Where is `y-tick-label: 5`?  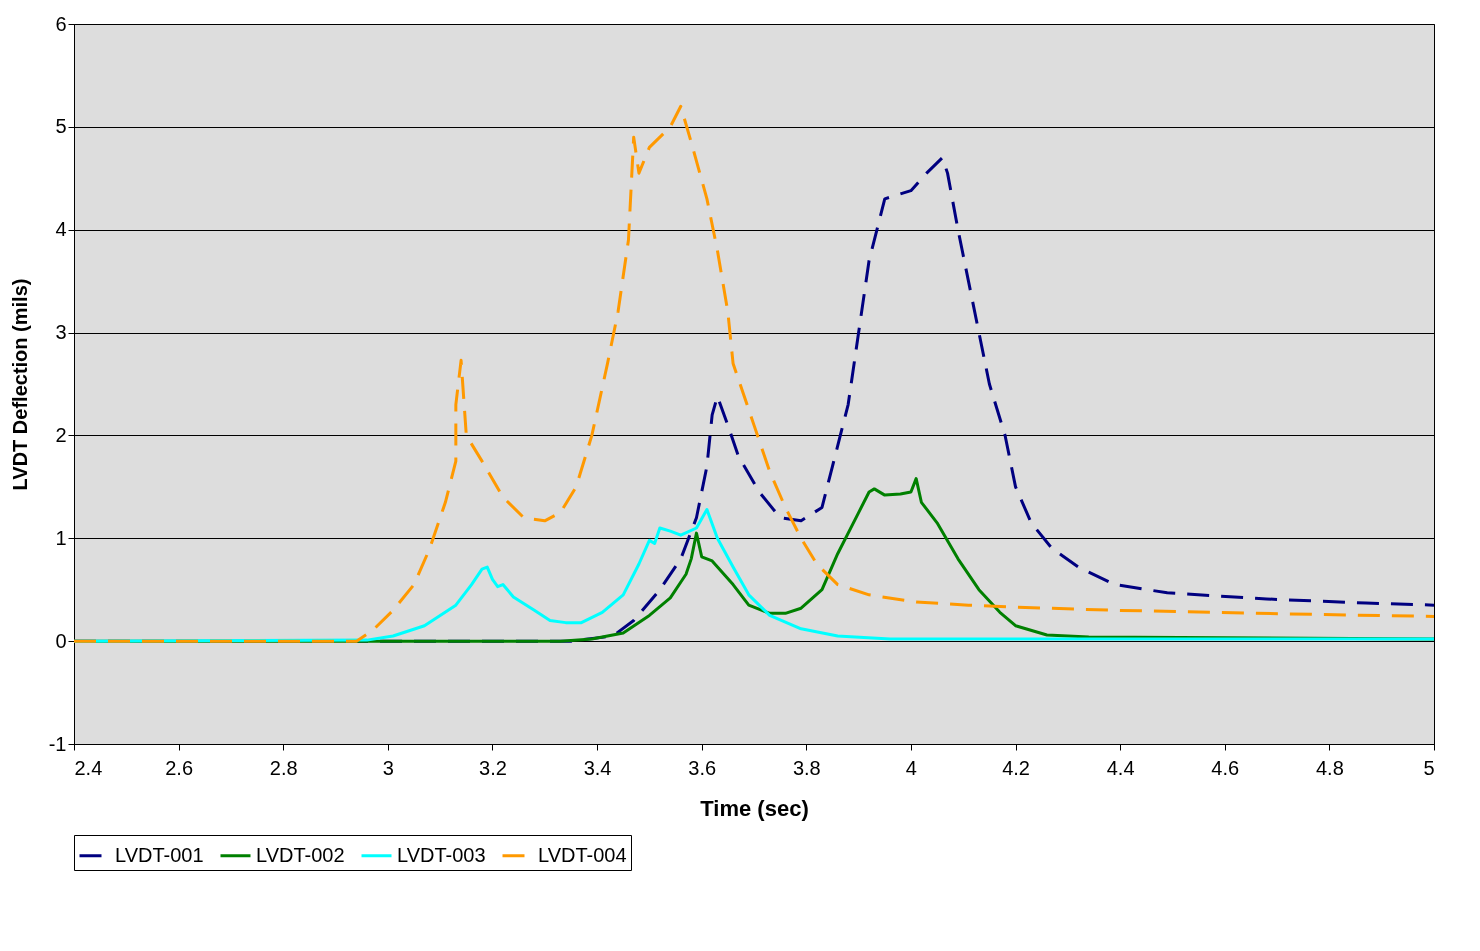
y-tick-label: 5 is located at coordinates (61, 126).